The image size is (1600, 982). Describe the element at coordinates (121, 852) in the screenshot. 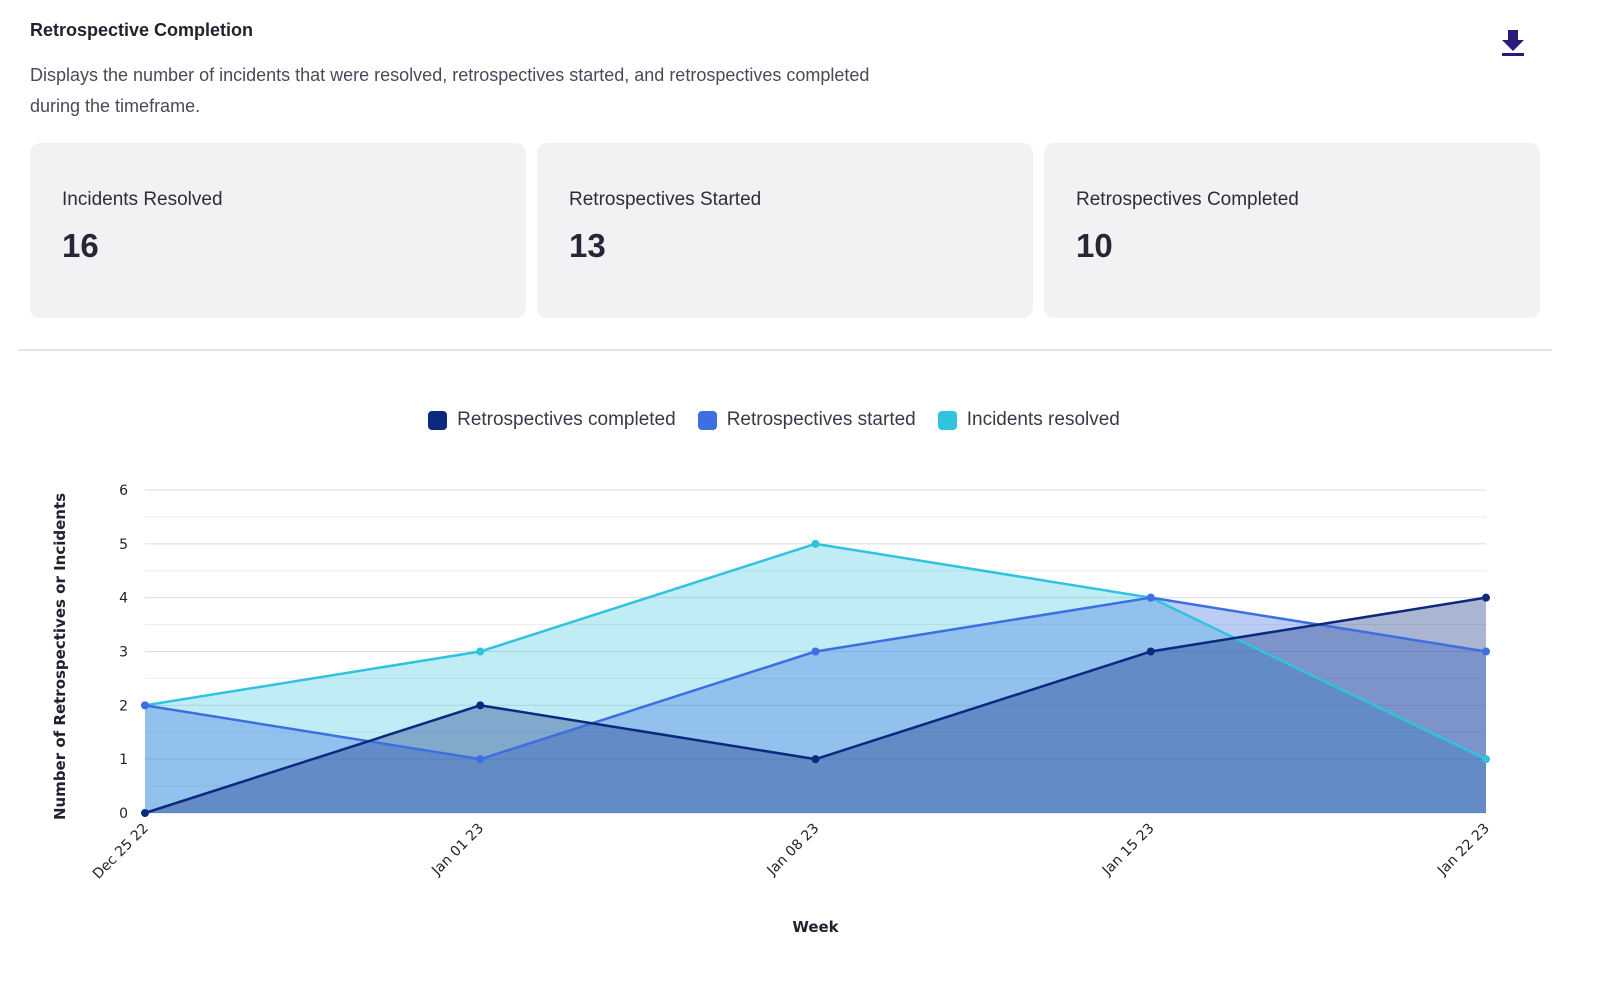

I see `x-tick-label: Dec 25 22` at that location.